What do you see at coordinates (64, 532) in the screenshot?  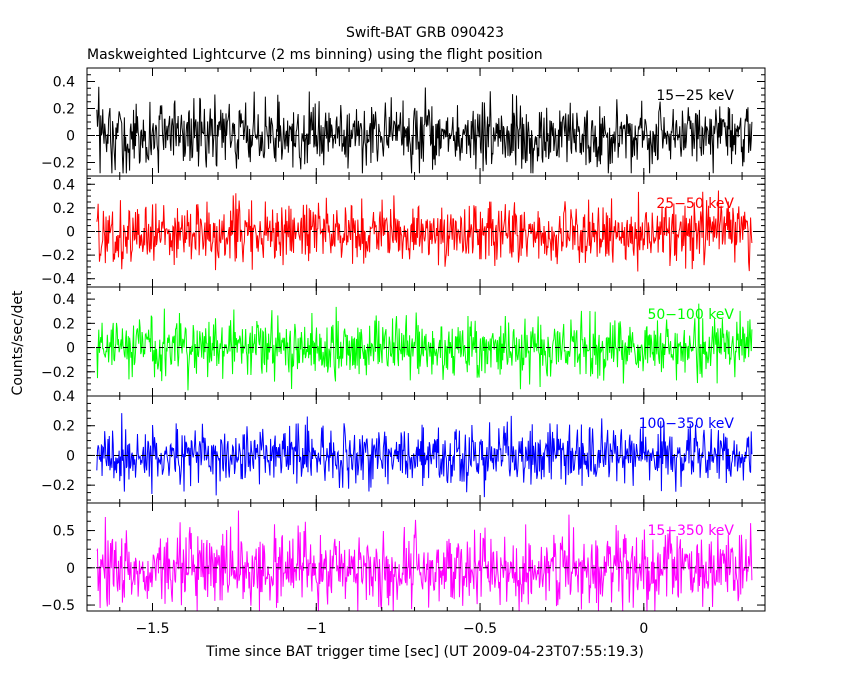 I see `y-tick-label: 0.5` at bounding box center [64, 532].